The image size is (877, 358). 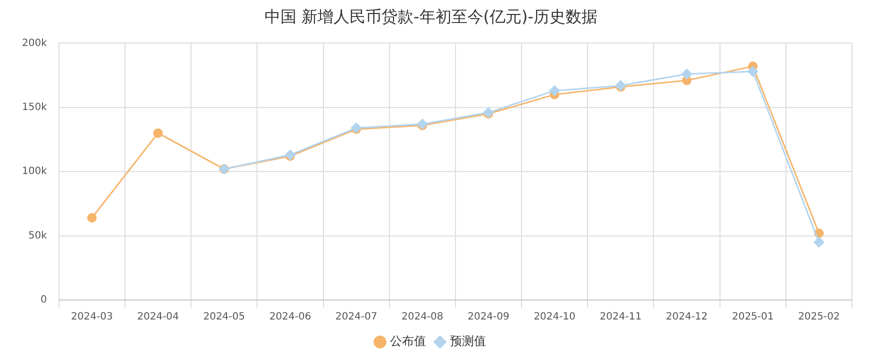 I want to click on x-tick-label: 2024-11, so click(x=621, y=317).